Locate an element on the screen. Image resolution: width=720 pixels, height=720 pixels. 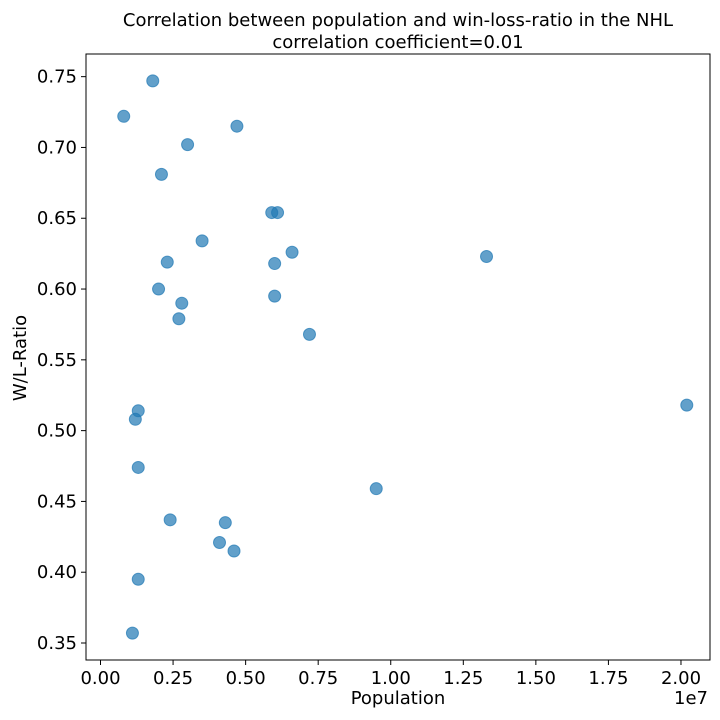
x-axis-label: Population is located at coordinates (398, 698).